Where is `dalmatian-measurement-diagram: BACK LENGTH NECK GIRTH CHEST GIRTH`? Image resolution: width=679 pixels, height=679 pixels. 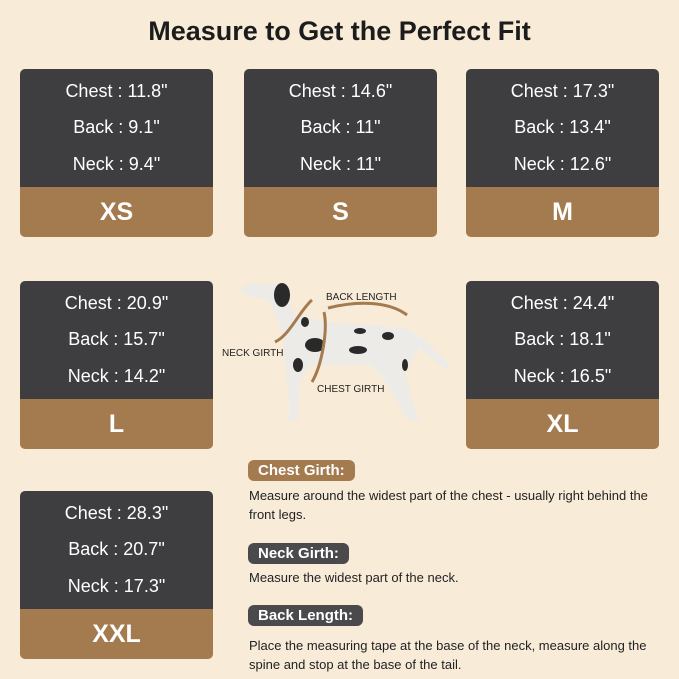 dalmatian-measurement-diagram: BACK LENGTH NECK GIRTH CHEST GIRTH is located at coordinates (337, 351).